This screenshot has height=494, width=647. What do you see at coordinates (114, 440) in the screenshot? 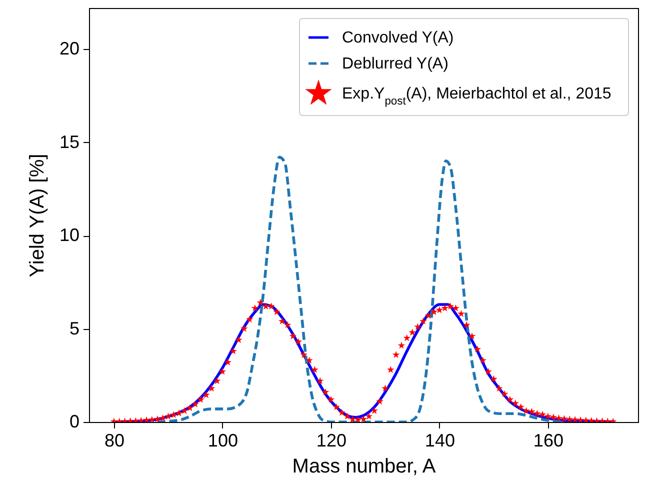
I see `x-tick-label: 80` at bounding box center [114, 440].